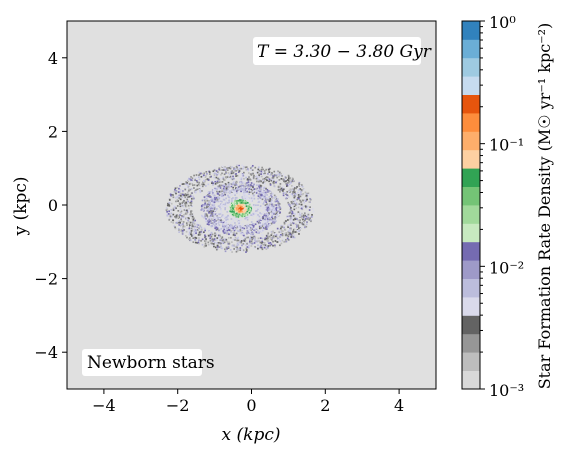 This screenshot has height=455, width=565. I want to click on svg-text: Newborn stars, so click(151, 363).